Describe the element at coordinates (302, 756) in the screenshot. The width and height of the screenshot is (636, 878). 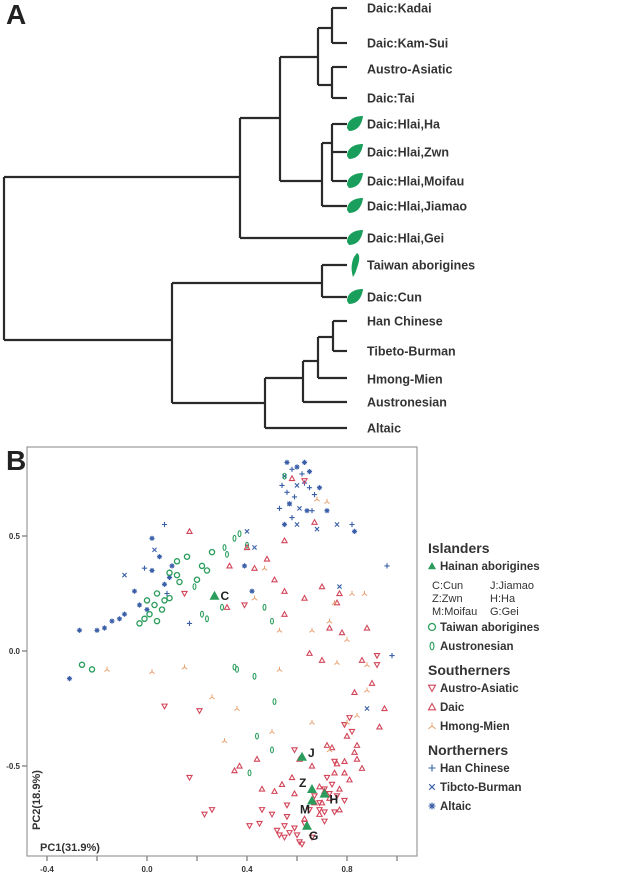
I see `hainan-aborigine-point` at that location.